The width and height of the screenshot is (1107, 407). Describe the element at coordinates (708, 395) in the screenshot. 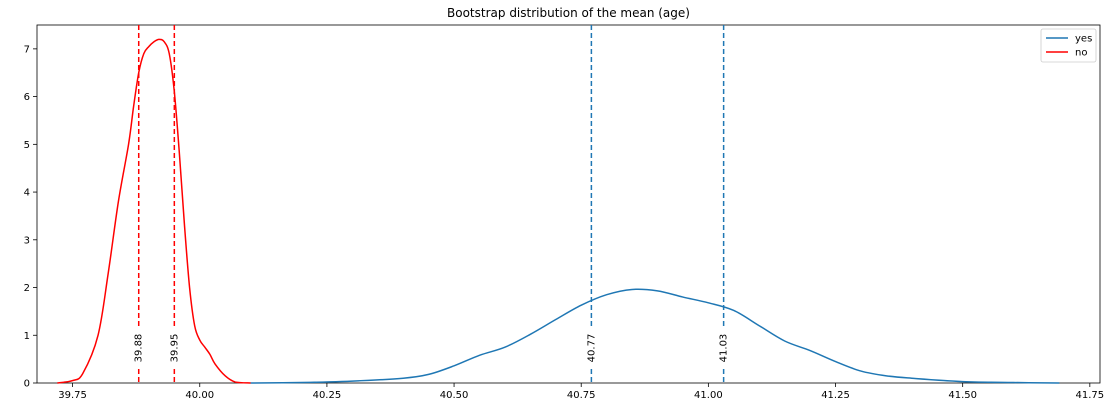

I see `x-tick-label: 41.00` at that location.